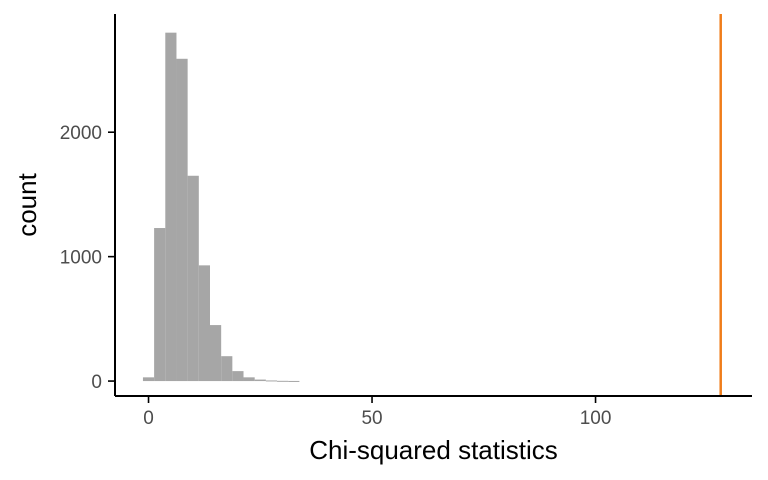 The height and width of the screenshot is (480, 768). Describe the element at coordinates (596, 418) in the screenshot. I see `x-tick-label: 100` at that location.